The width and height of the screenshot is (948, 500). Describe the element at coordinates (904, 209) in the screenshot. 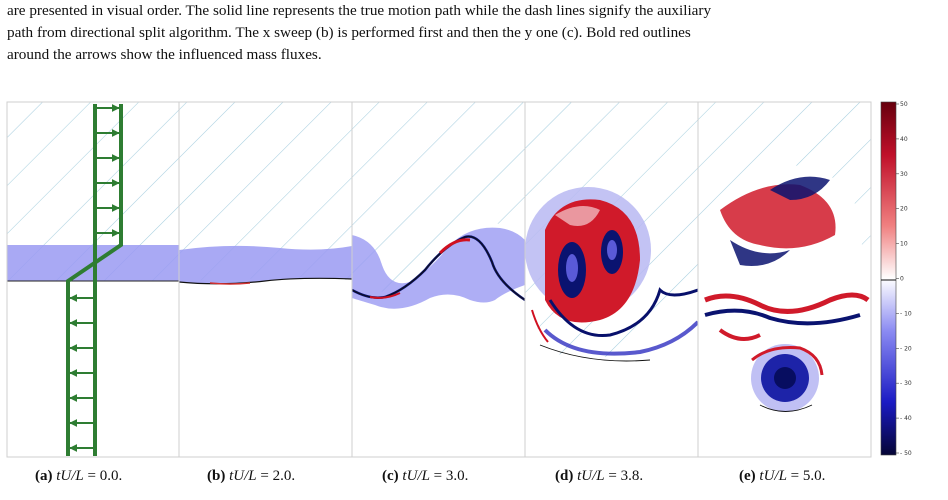

I see `colorbar-tick-label: 20` at that location.